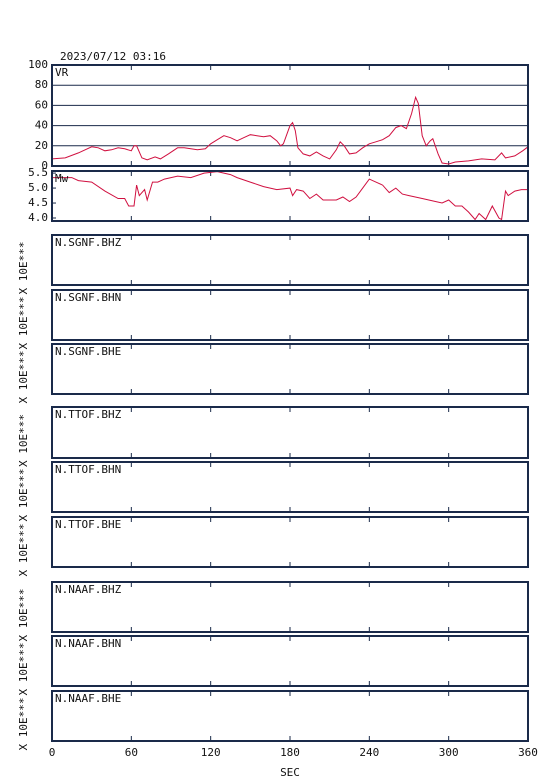 The height and width of the screenshot is (781, 554). I want to click on panel-label: N.TTOF.BHZ, so click(88, 414).